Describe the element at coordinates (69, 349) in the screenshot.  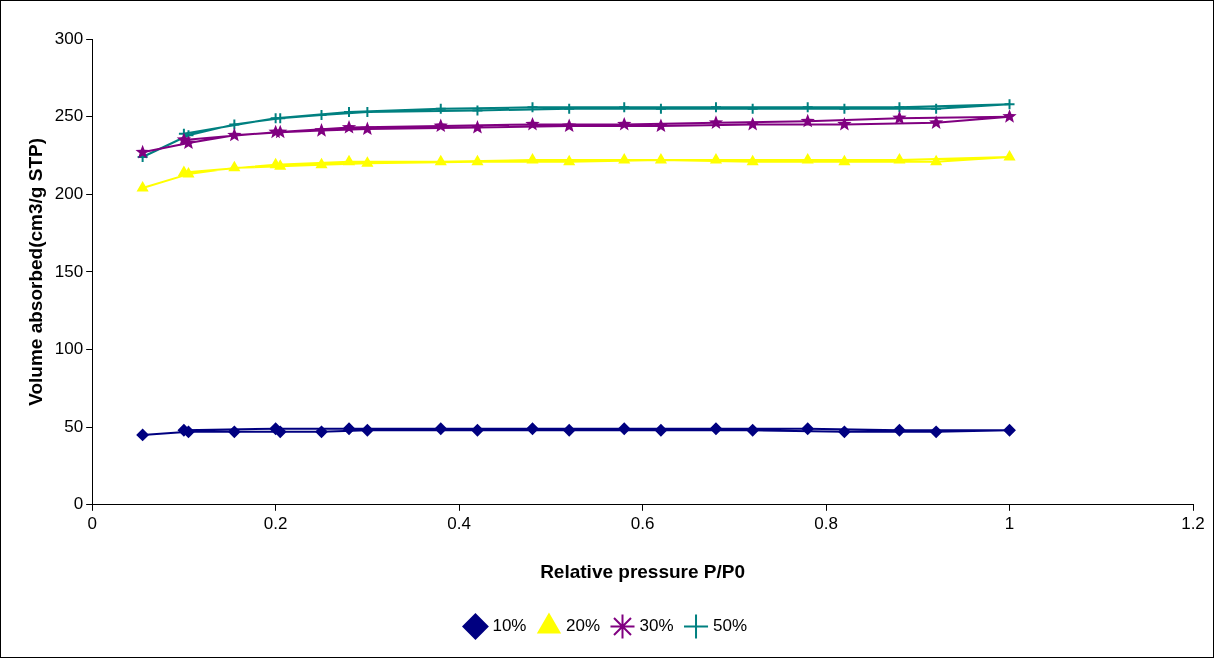
I see `y-tick-label: 100` at that location.